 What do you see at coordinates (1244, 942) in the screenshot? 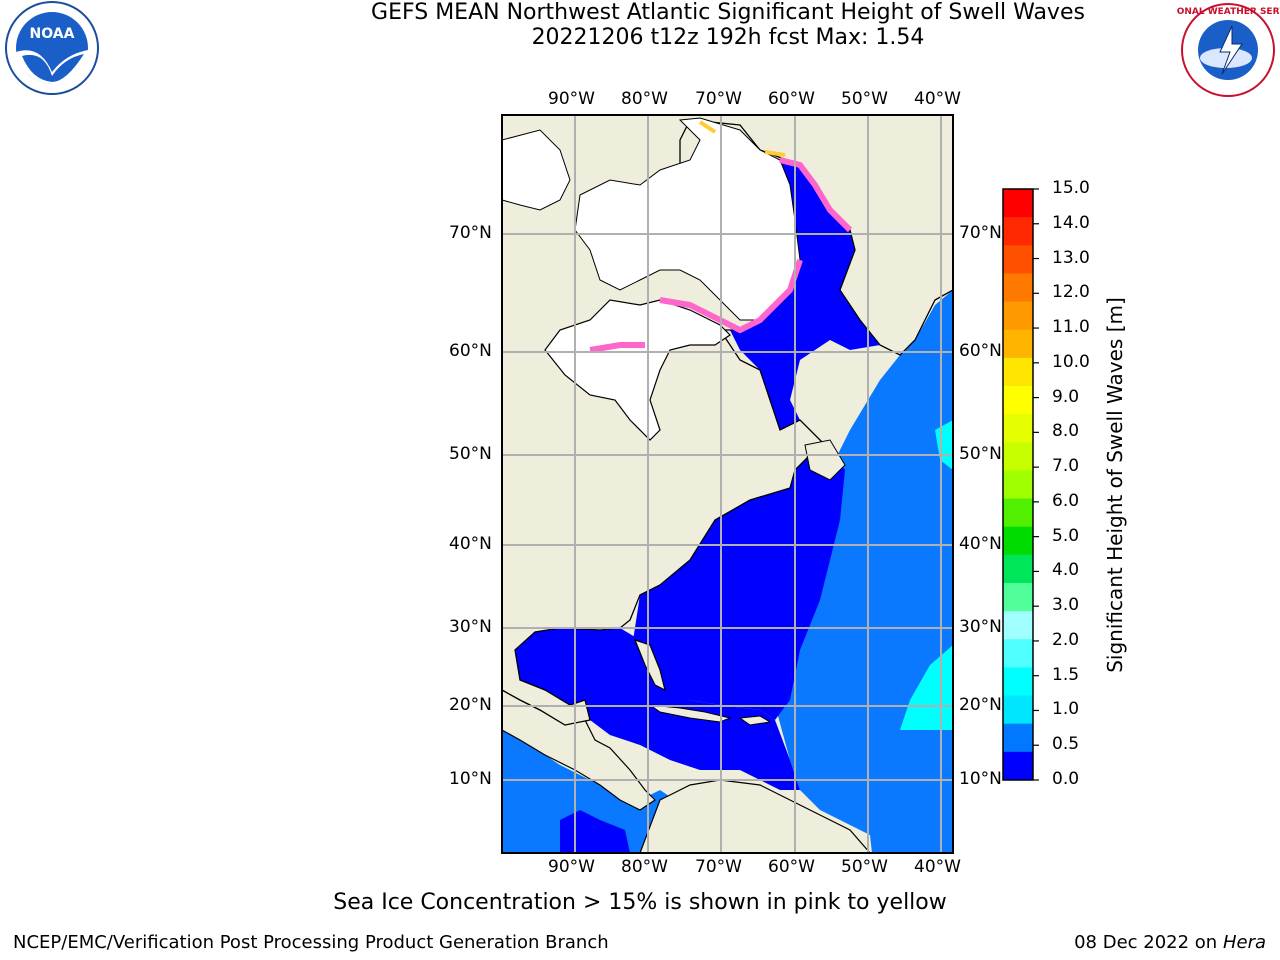
I see `footer-host: Hera` at bounding box center [1244, 942].